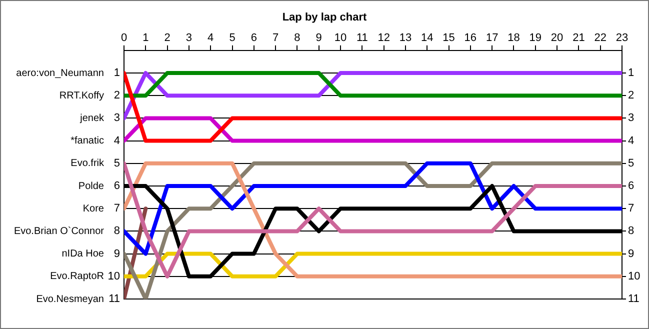  I want to click on x-tick-label: 9, so click(319, 38).